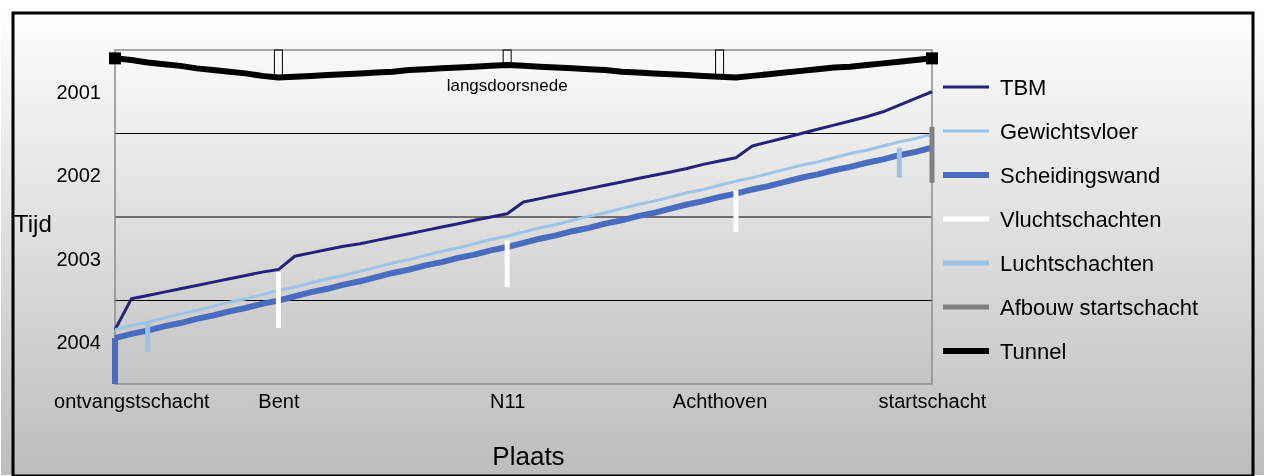  What do you see at coordinates (1081, 219) in the screenshot?
I see `legend-label: Vluchtschachten` at bounding box center [1081, 219].